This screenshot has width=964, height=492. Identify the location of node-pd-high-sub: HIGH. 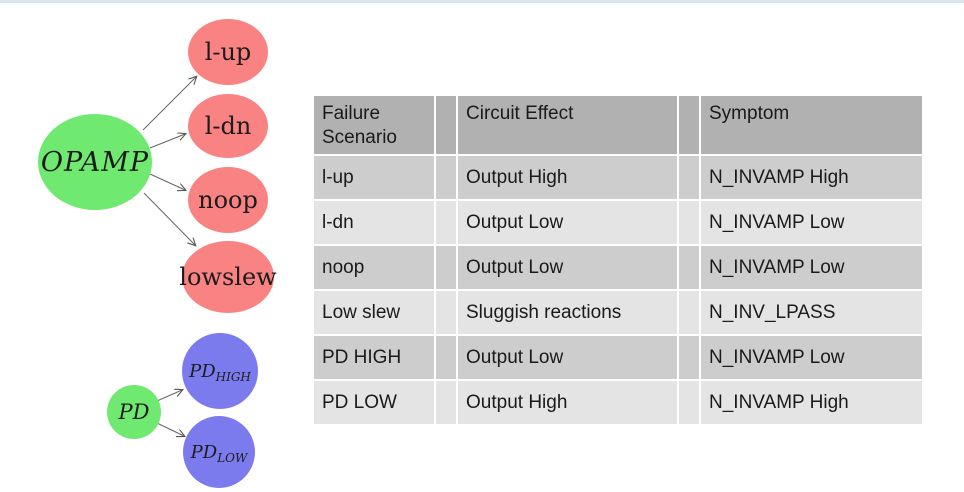
(233, 377).